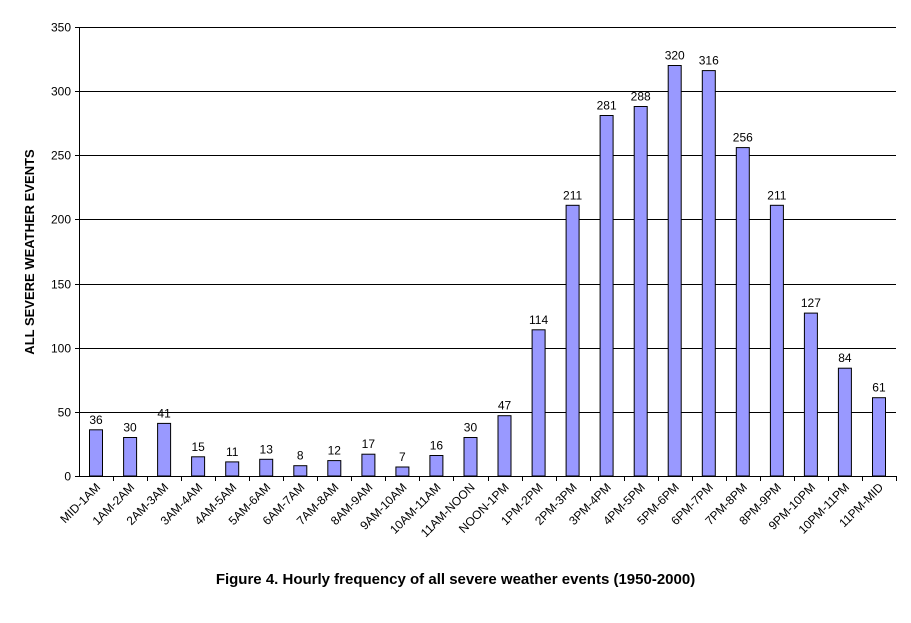 Image resolution: width=911 pixels, height=623 pixels. What do you see at coordinates (369, 444) in the screenshot?
I see `data-label: 17` at bounding box center [369, 444].